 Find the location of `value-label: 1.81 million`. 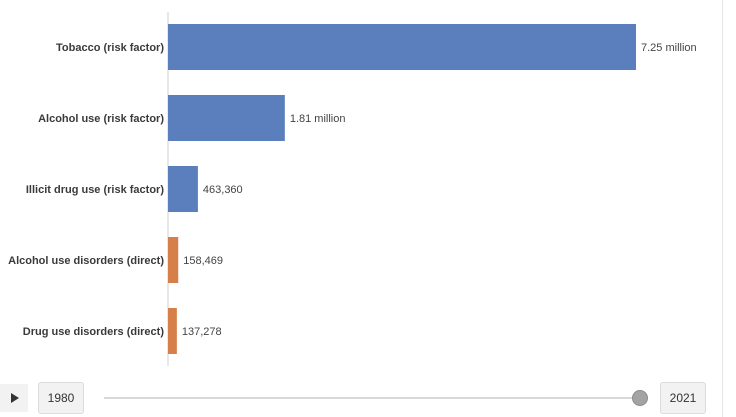

value-label: 1.81 million is located at coordinates (318, 119).